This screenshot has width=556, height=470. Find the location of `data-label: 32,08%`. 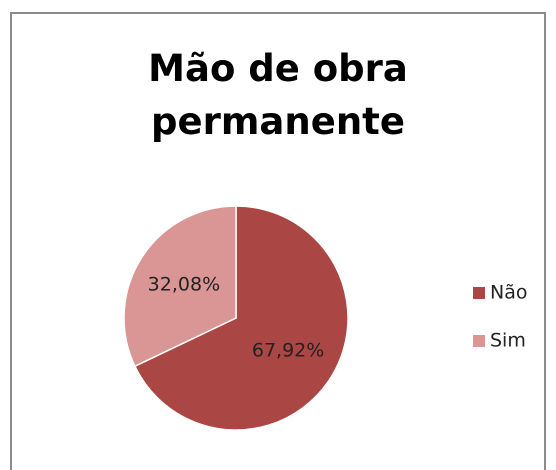

data-label: 32,08% is located at coordinates (184, 285).